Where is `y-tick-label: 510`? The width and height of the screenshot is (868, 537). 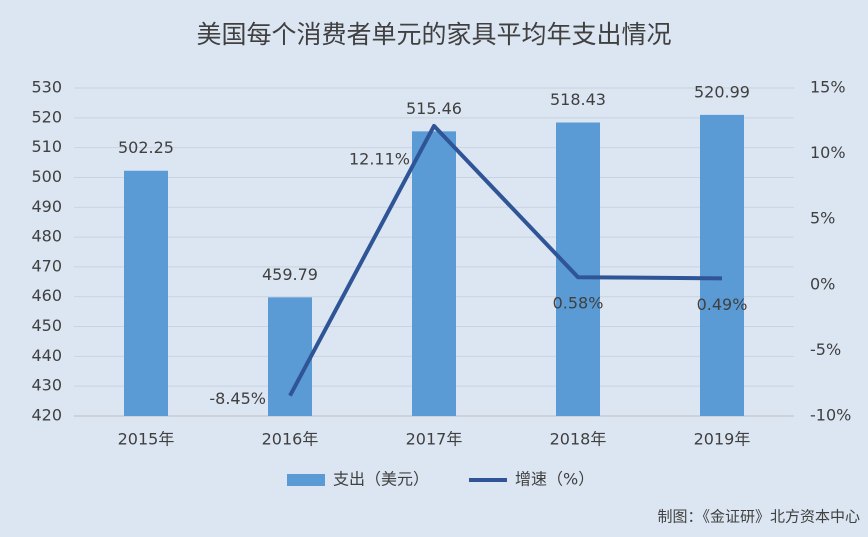 y-tick-label: 510 is located at coordinates (46, 146).